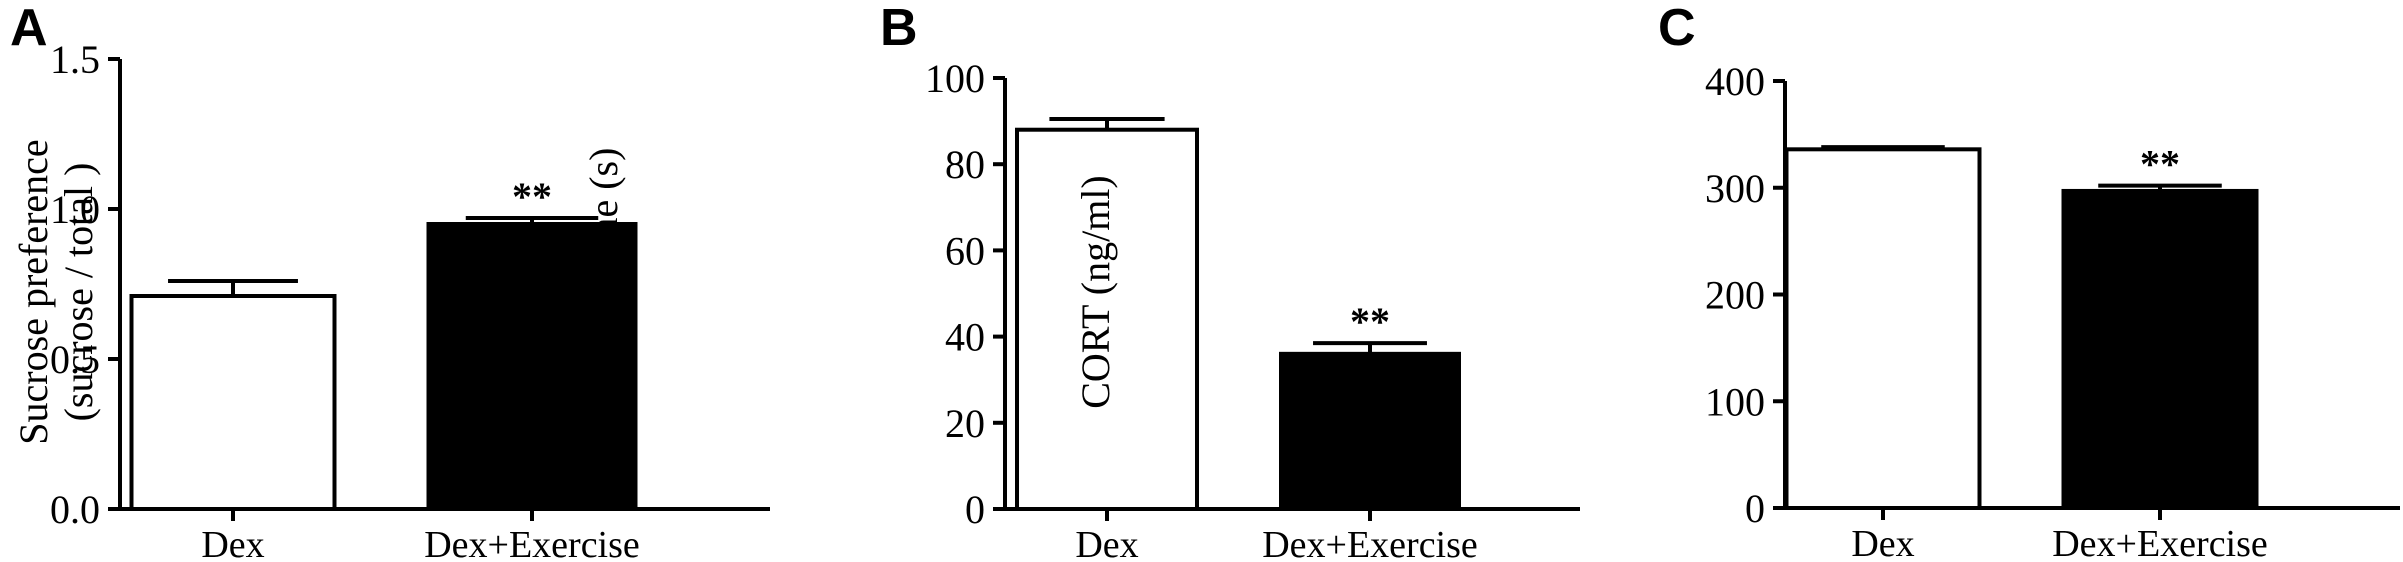  I want to click on panel-letter: C, so click(1677, 28).